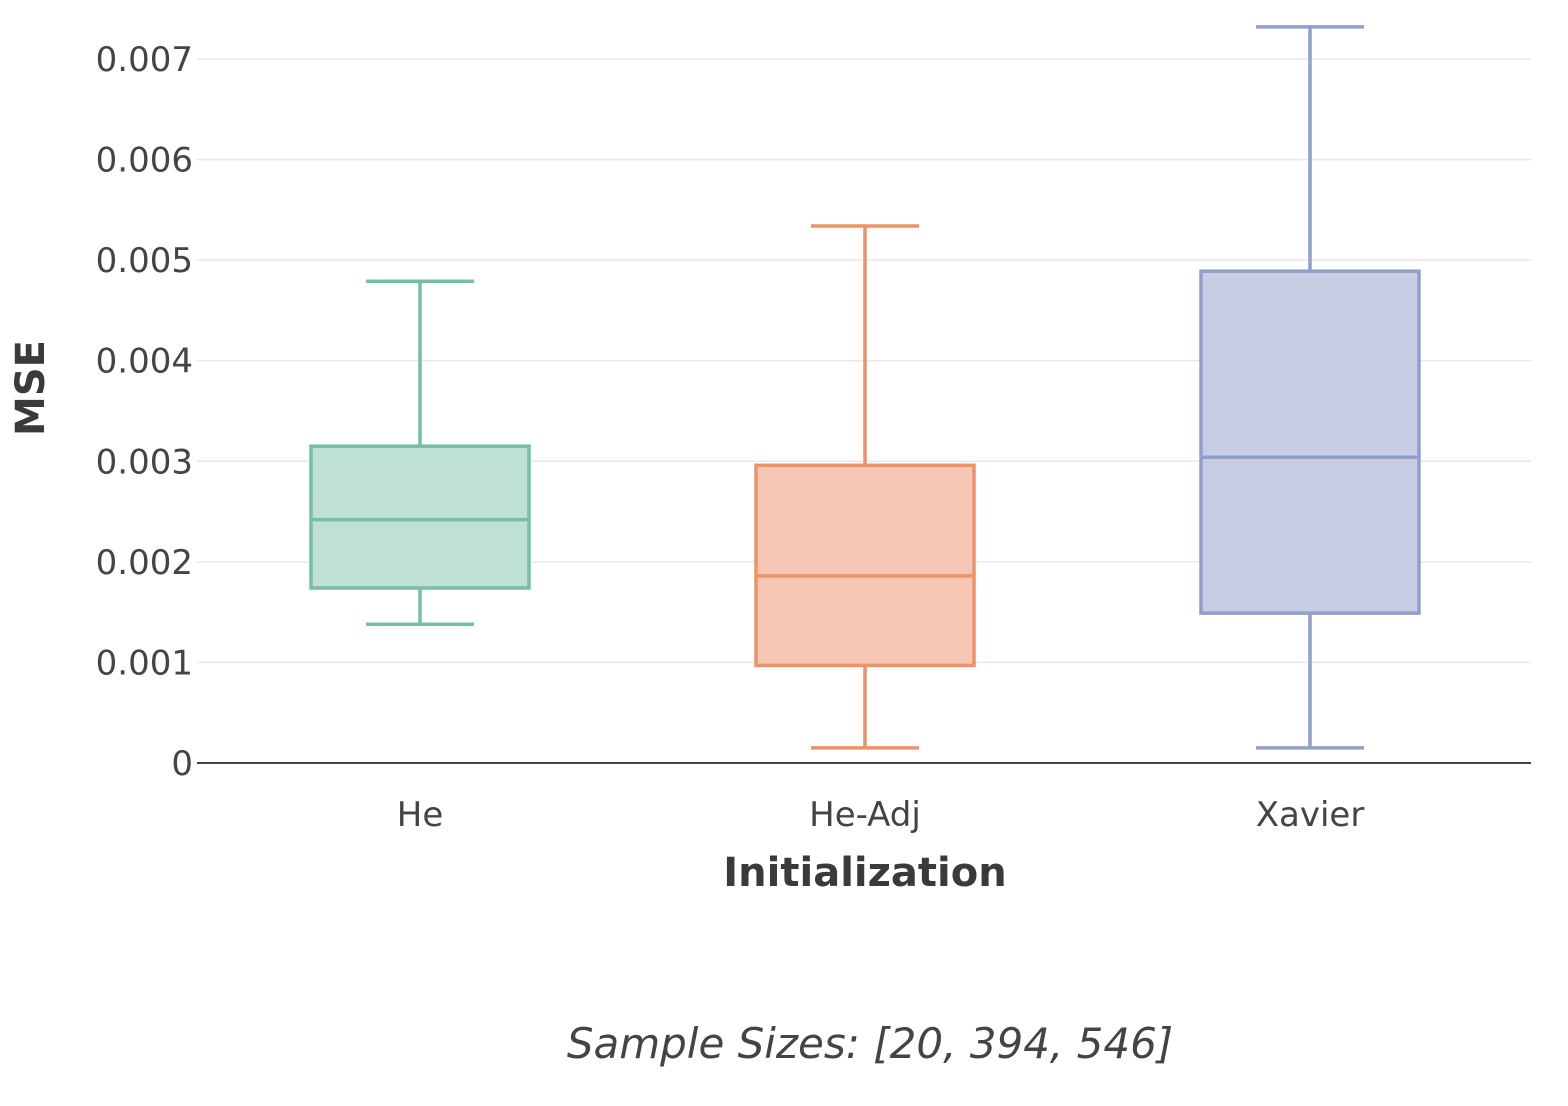 This screenshot has height=1106, width=1568. What do you see at coordinates (144, 462) in the screenshot?
I see `y-tick-label: 0.003` at bounding box center [144, 462].